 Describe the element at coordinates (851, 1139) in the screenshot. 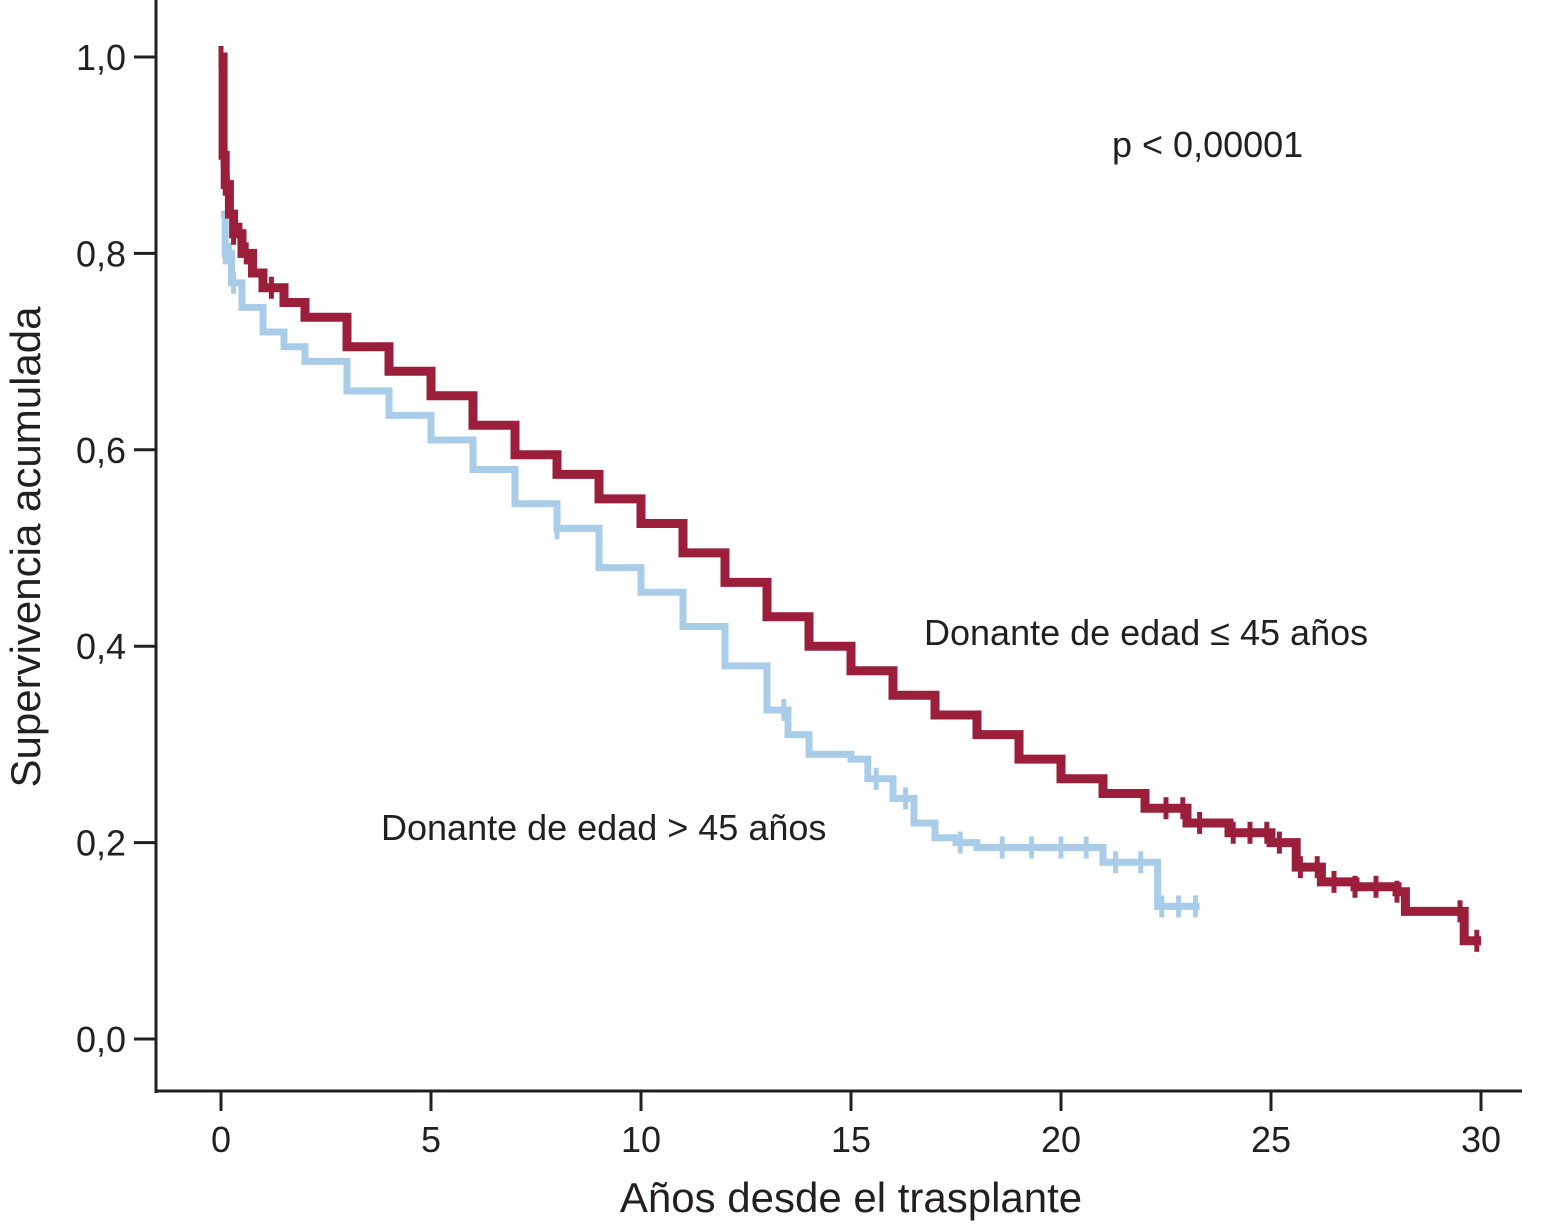

I see `x-tick-label: 15` at that location.